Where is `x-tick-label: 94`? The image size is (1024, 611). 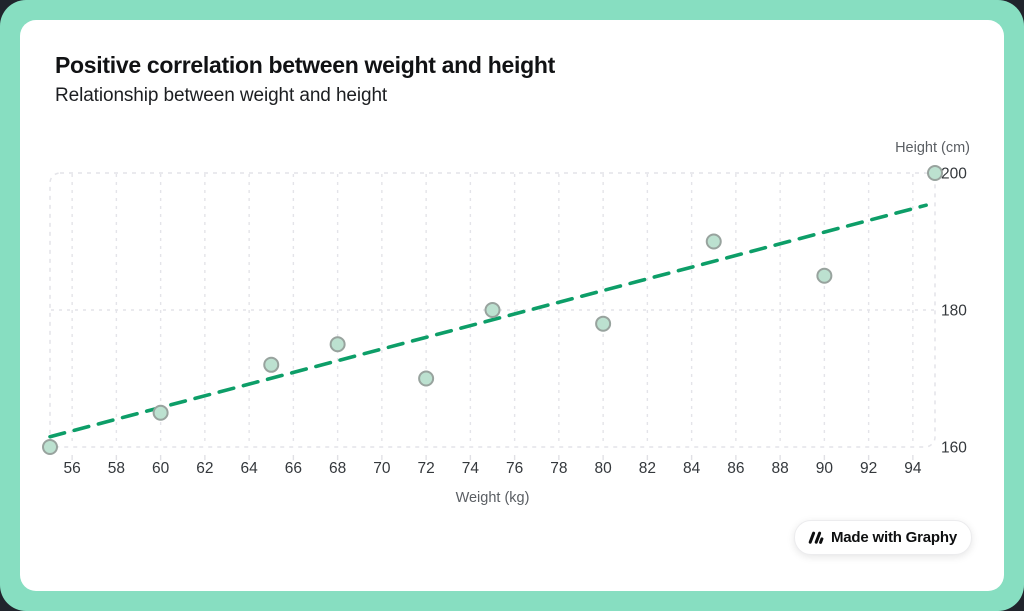 x-tick-label: 94 is located at coordinates (913, 468).